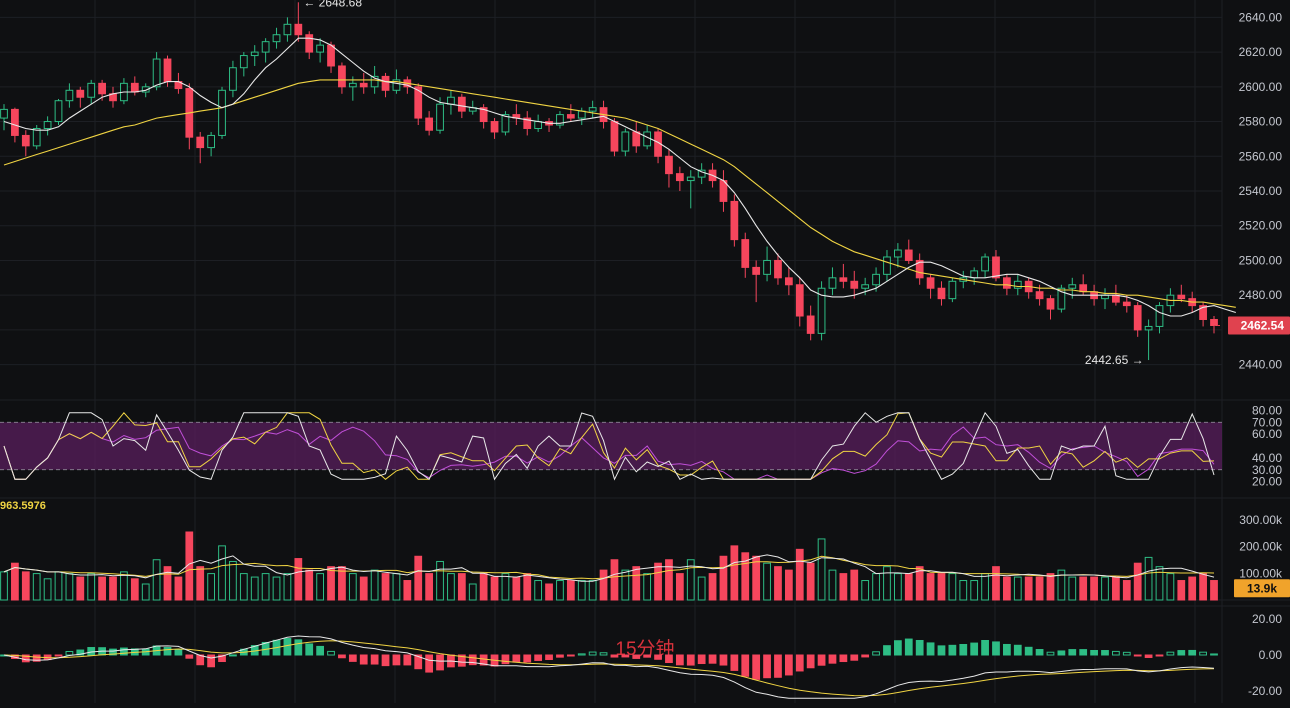 The height and width of the screenshot is (708, 1290). I want to click on price-tick-label: 2500.00, so click(1261, 260).